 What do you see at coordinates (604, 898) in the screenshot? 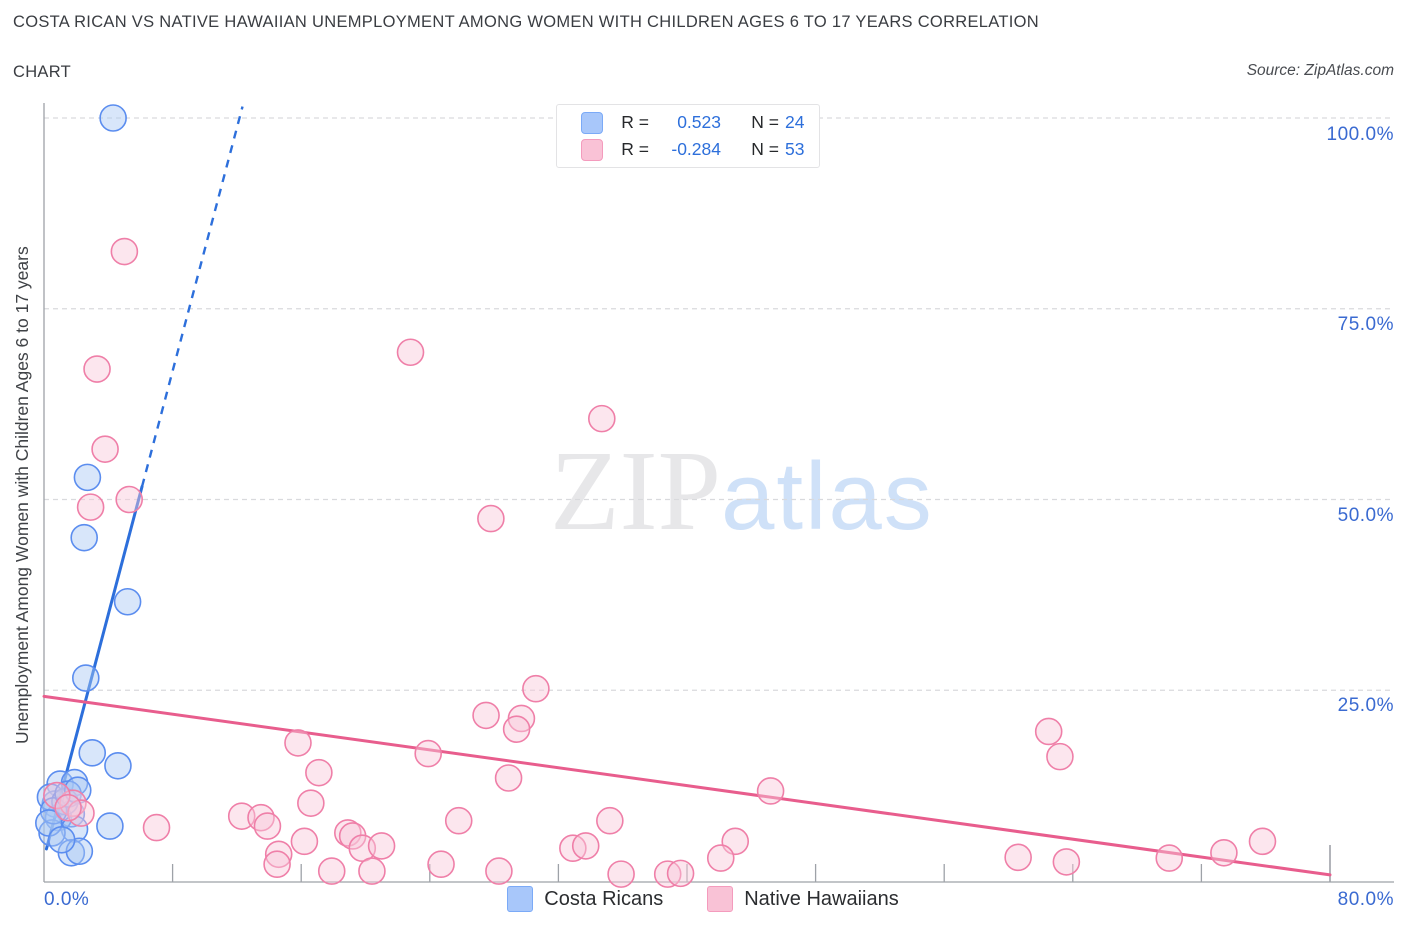
I see `costa-ricans-label: Costa Ricans` at bounding box center [604, 898].